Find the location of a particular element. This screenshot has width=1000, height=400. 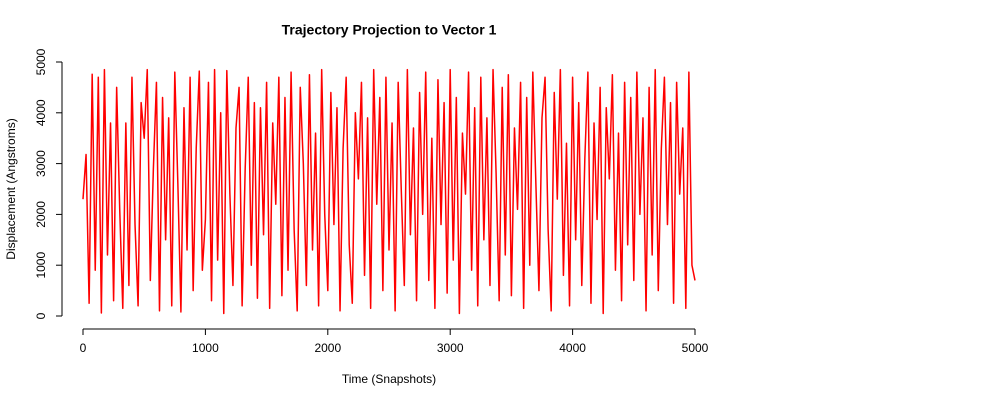

y-tick-label: 1000 is located at coordinates (41, 265).